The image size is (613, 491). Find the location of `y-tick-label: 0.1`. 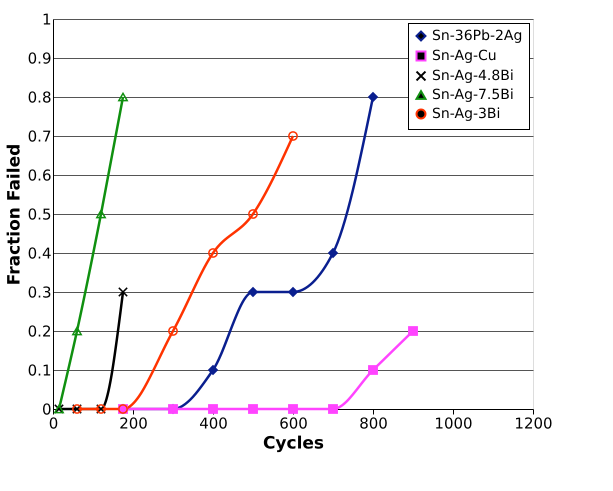

y-tick-label: 0.1 is located at coordinates (40, 371).